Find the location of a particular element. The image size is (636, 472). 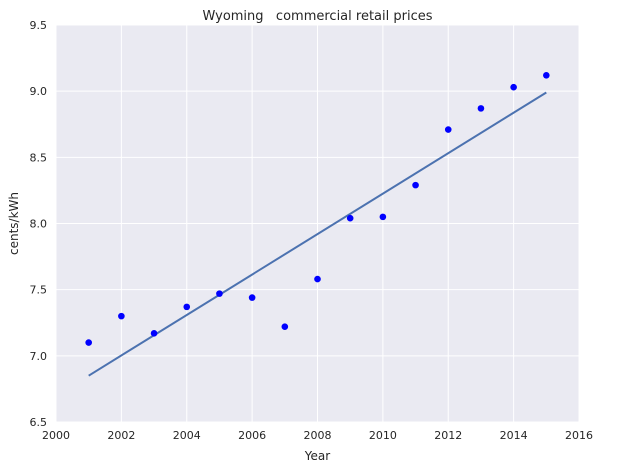

y-tick-label: 7.5 is located at coordinates (39, 290).